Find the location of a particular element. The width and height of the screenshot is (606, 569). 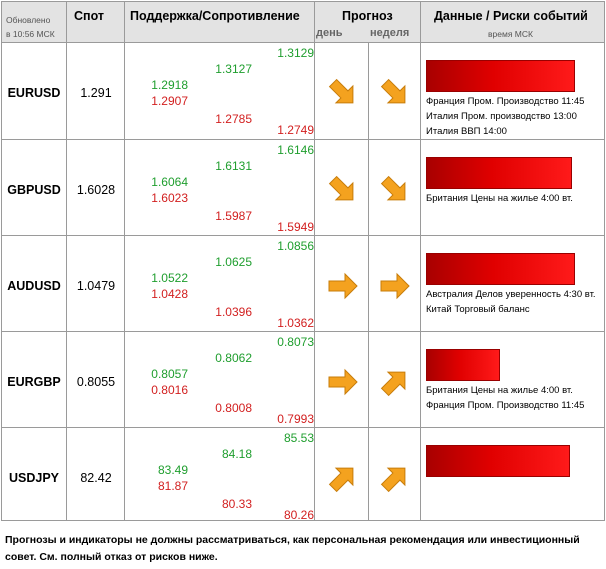

resistance-level-2: 1.5987 is located at coordinates (233, 216).